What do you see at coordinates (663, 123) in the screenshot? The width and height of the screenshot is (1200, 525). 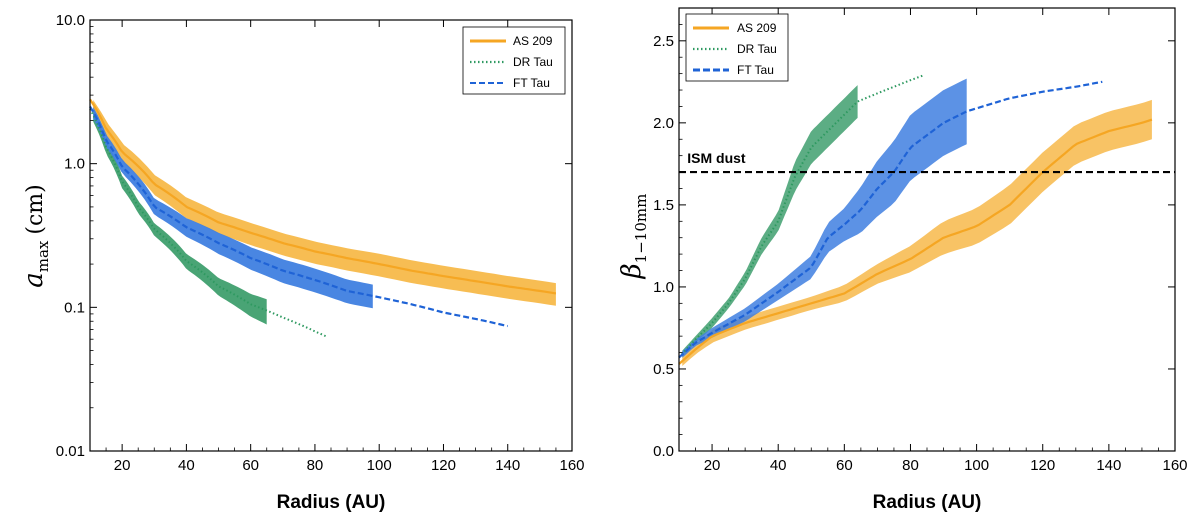 I see `y-tick-label: 2.0` at bounding box center [663, 123].